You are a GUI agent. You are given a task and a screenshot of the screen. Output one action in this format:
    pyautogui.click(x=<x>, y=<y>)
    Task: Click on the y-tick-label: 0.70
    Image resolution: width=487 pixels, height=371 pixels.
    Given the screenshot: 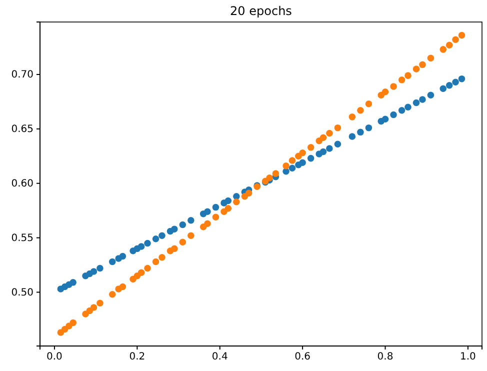 What is the action you would take?
    pyautogui.click(x=22, y=75)
    